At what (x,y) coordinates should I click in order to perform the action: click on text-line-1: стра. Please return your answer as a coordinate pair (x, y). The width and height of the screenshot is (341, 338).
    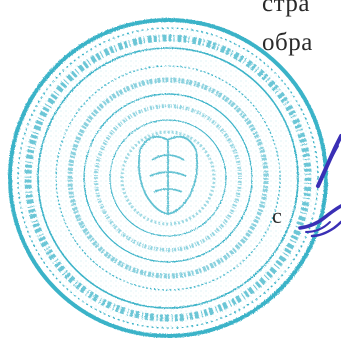
    Looking at the image, I should click on (286, 8).